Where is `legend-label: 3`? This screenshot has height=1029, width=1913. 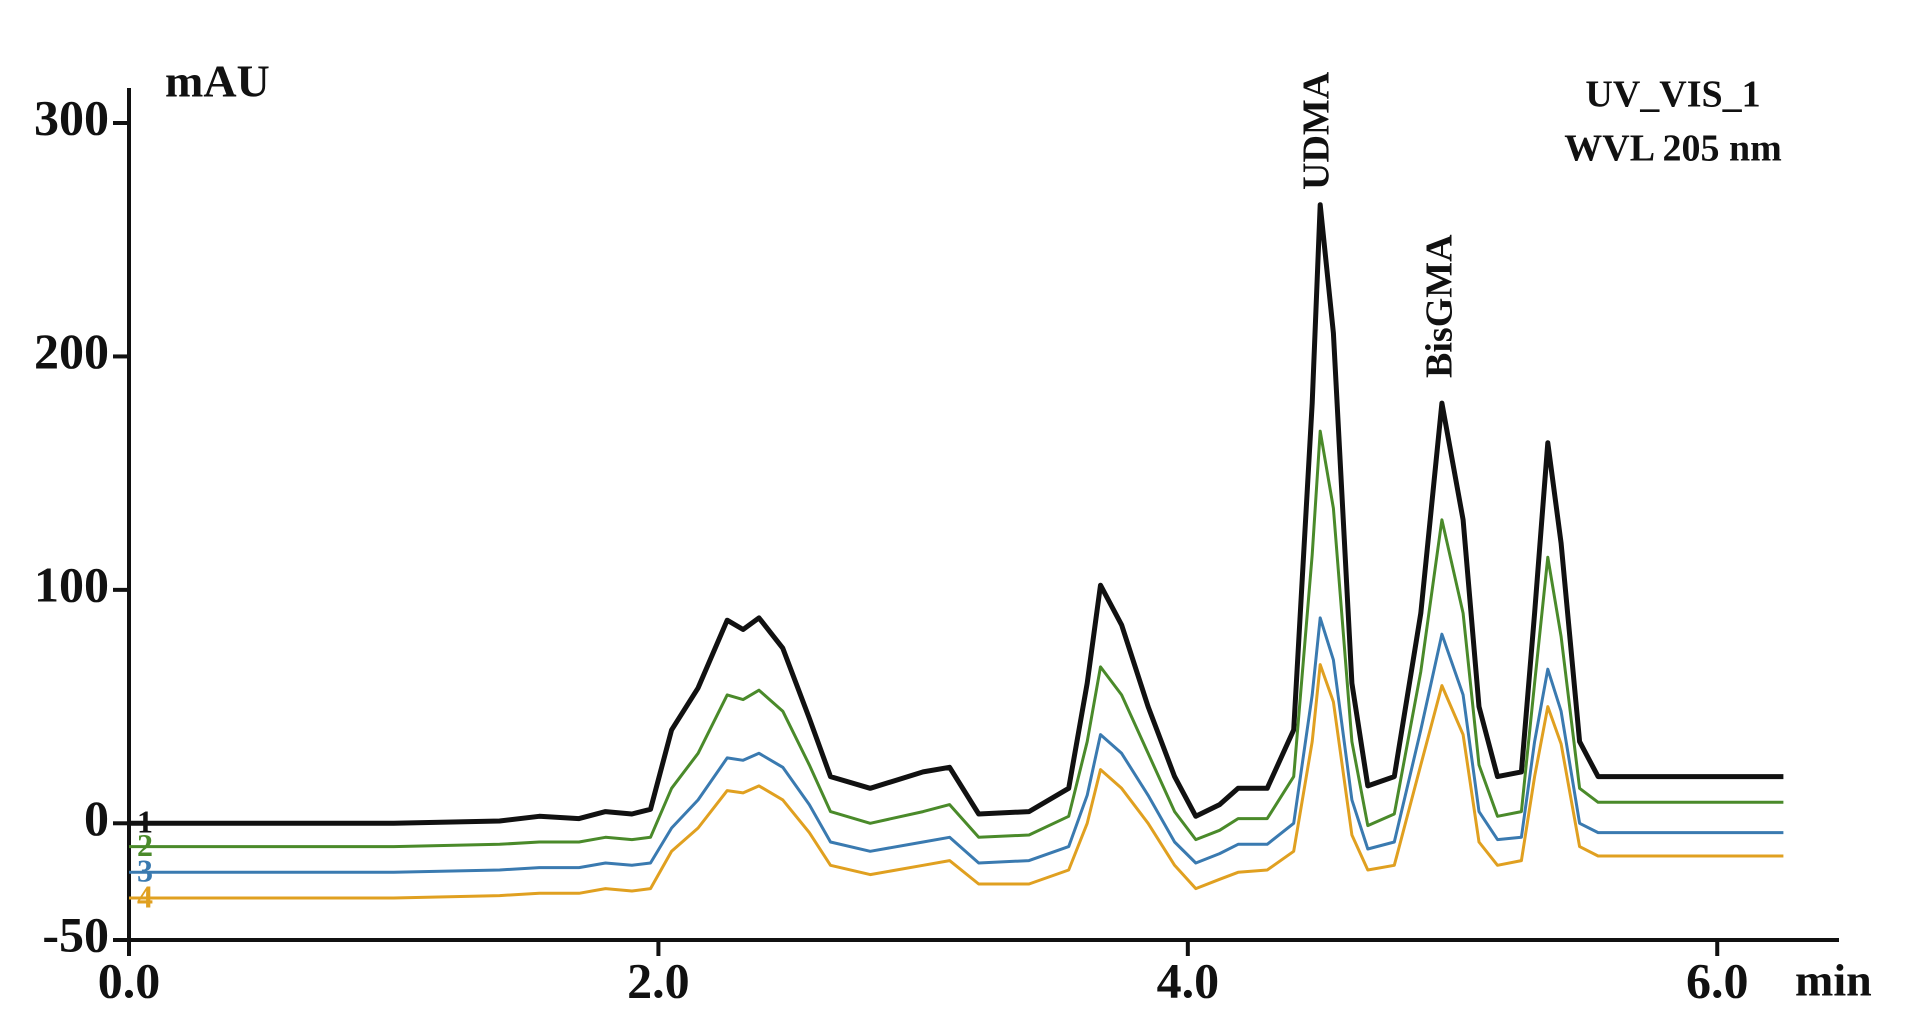 legend-label: 3 is located at coordinates (145, 871).